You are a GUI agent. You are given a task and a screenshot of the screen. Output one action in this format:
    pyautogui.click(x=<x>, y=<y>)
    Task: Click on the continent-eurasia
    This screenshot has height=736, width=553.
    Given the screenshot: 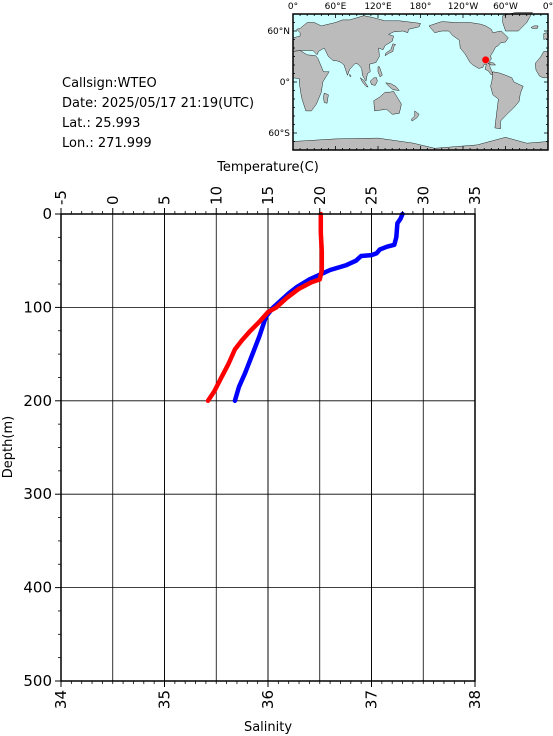 What is the action you would take?
    pyautogui.click(x=356, y=48)
    